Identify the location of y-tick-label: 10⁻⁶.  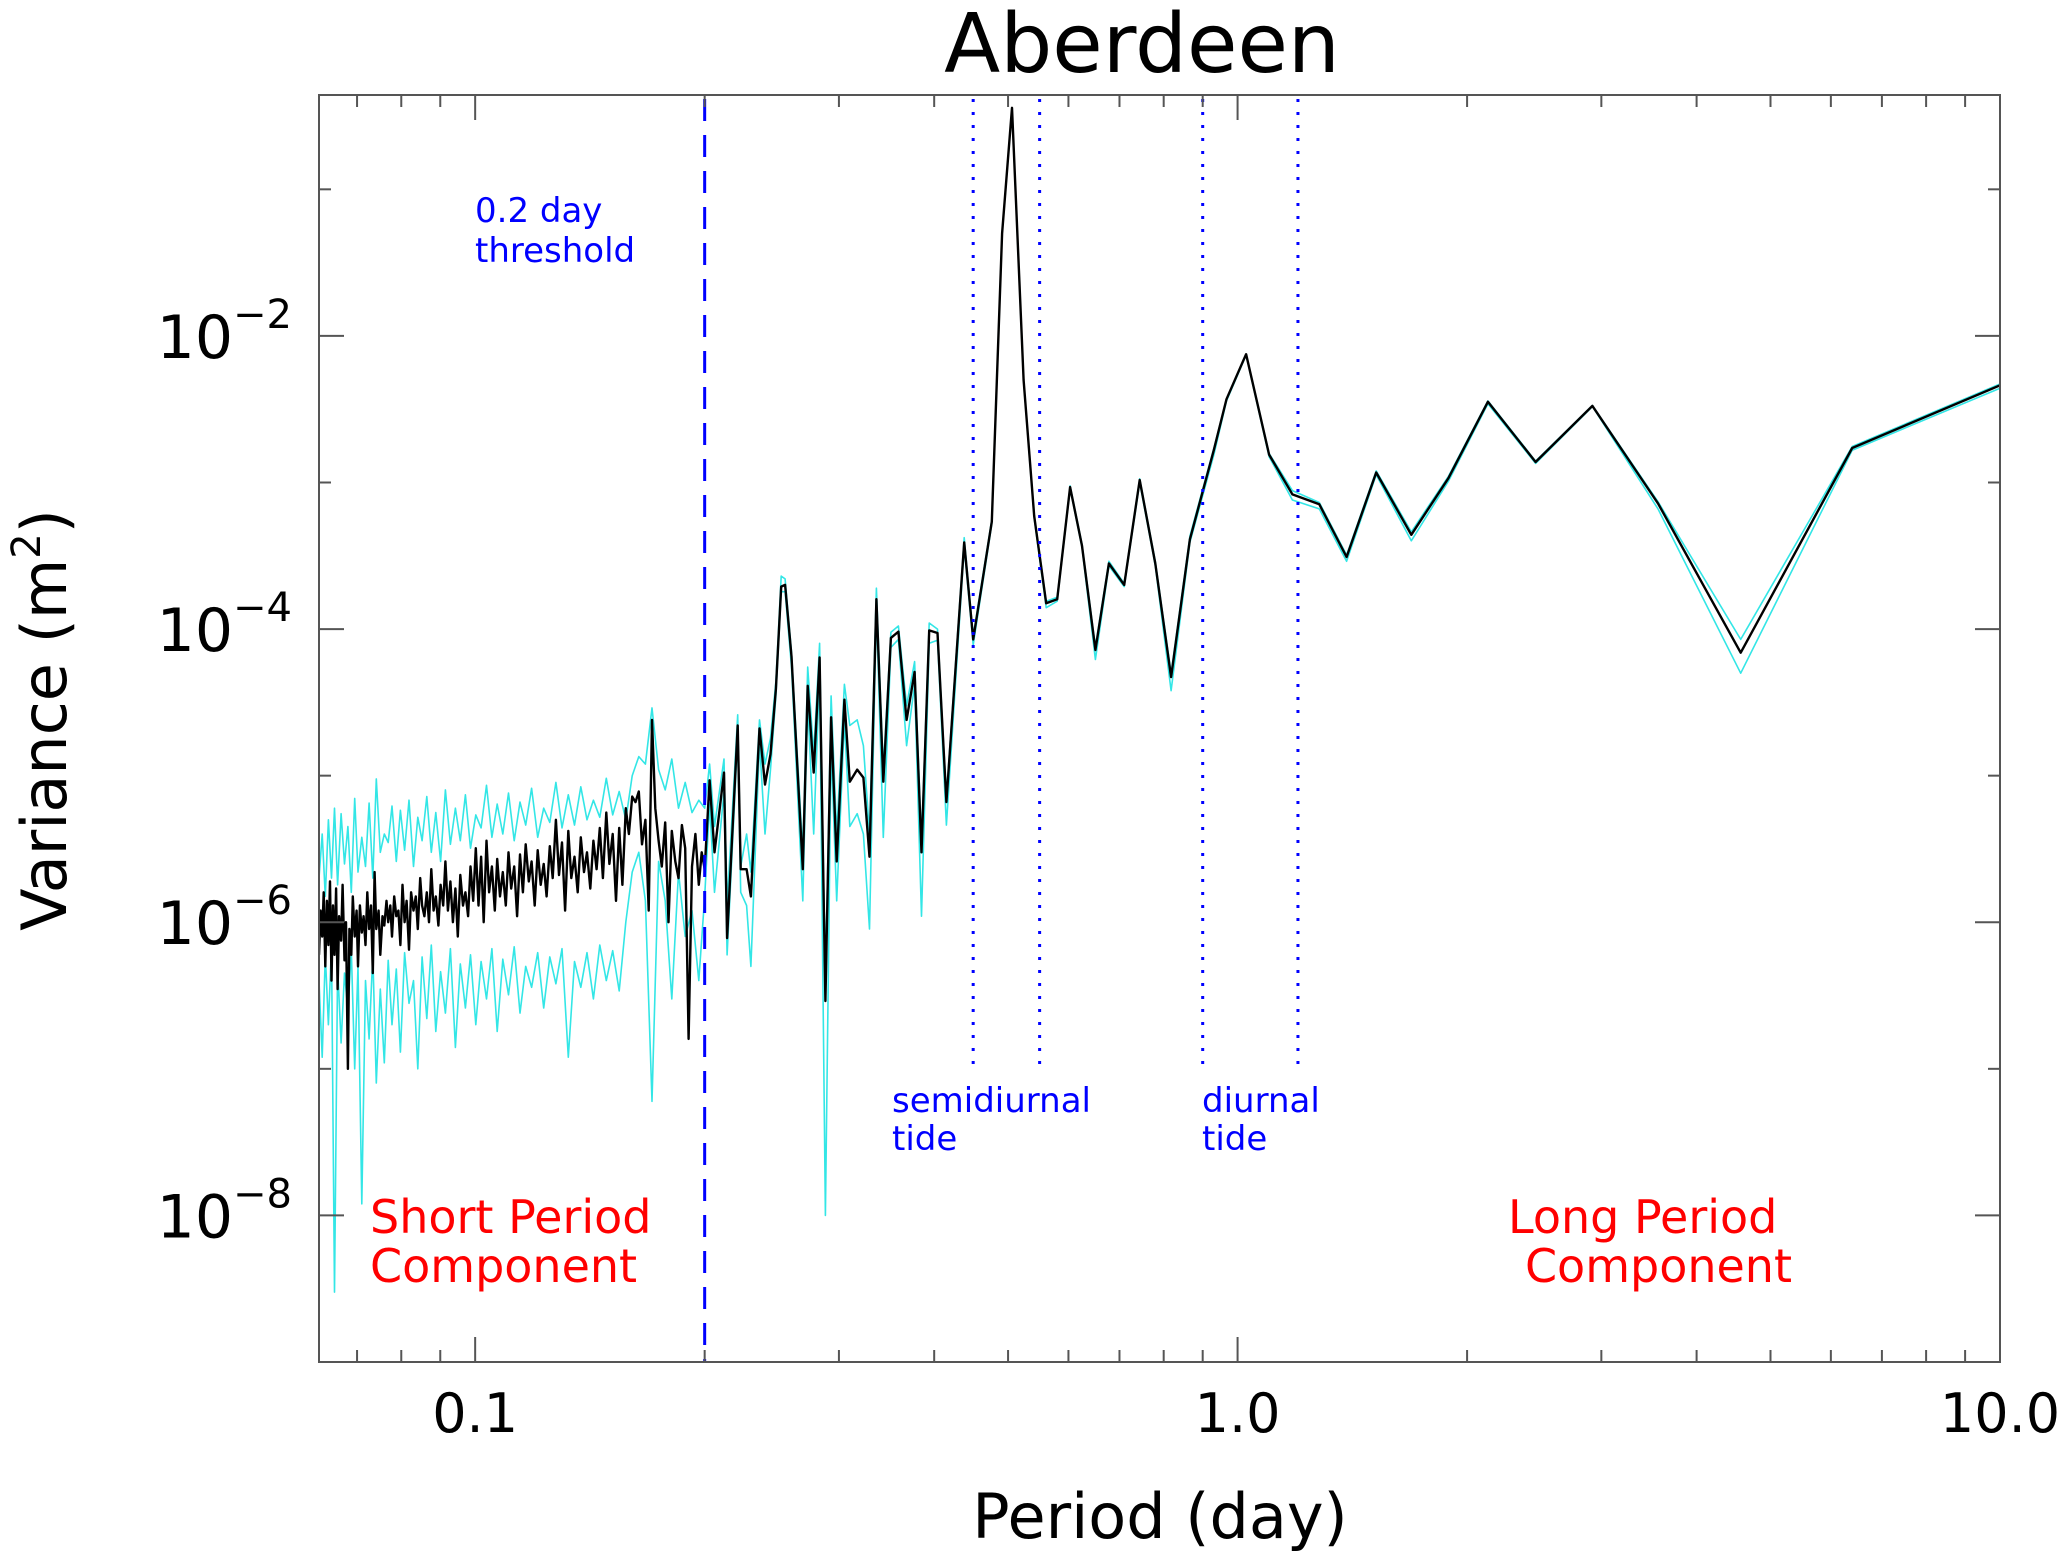
(224, 918).